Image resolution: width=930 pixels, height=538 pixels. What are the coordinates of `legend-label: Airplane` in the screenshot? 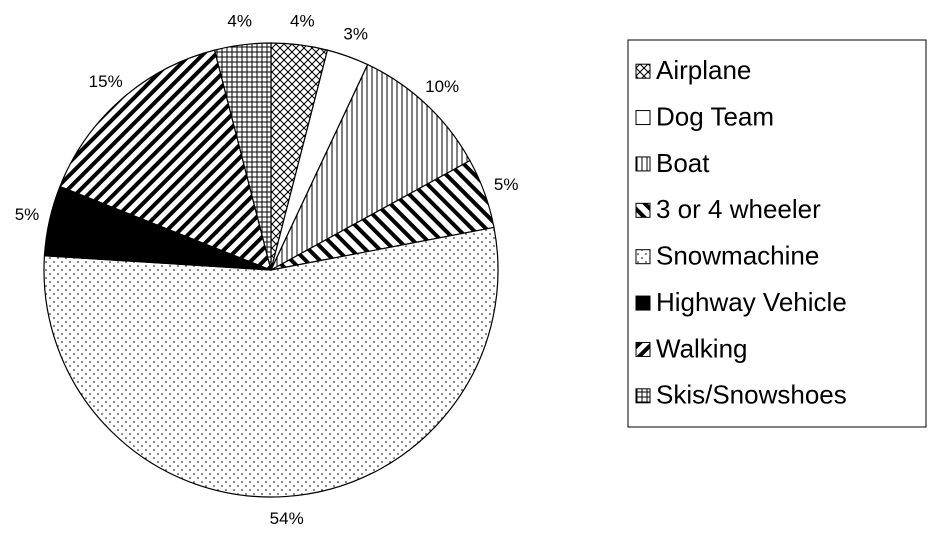 It's located at (703, 70).